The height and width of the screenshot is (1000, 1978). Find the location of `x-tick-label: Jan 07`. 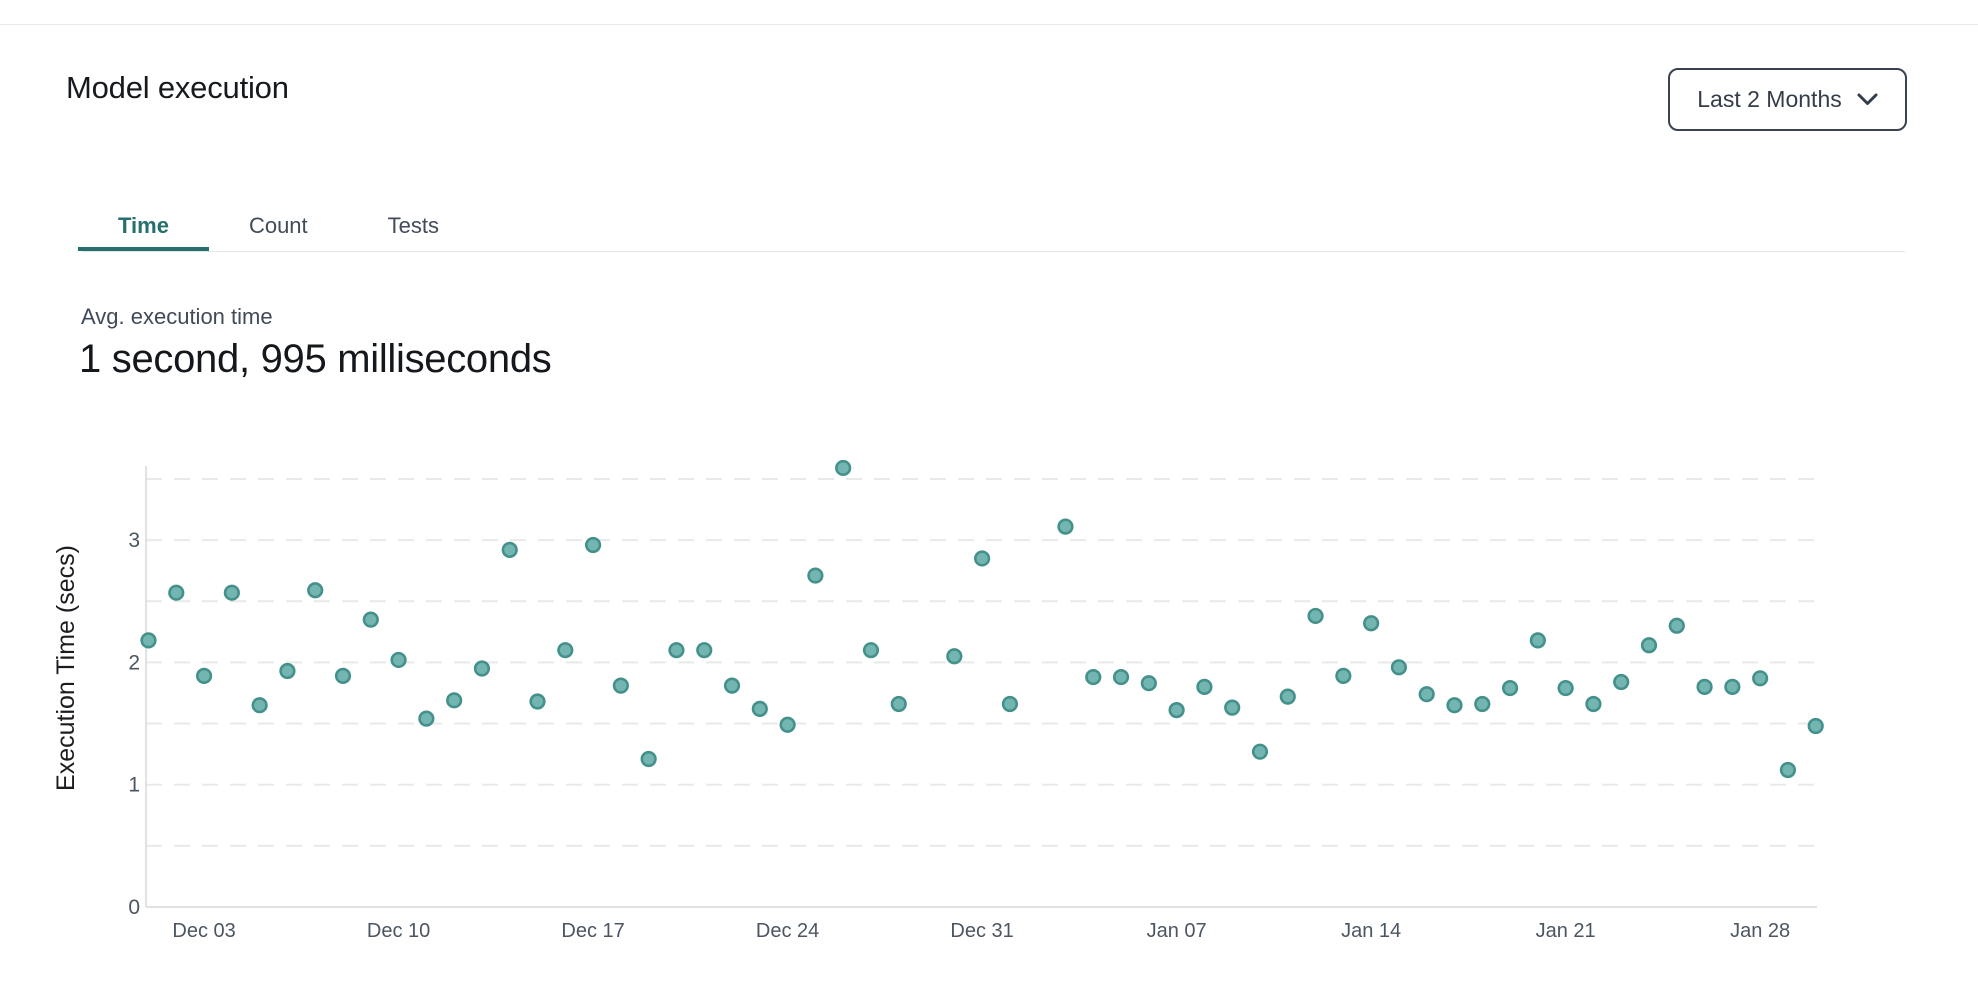

x-tick-label: Jan 07 is located at coordinates (1177, 931).